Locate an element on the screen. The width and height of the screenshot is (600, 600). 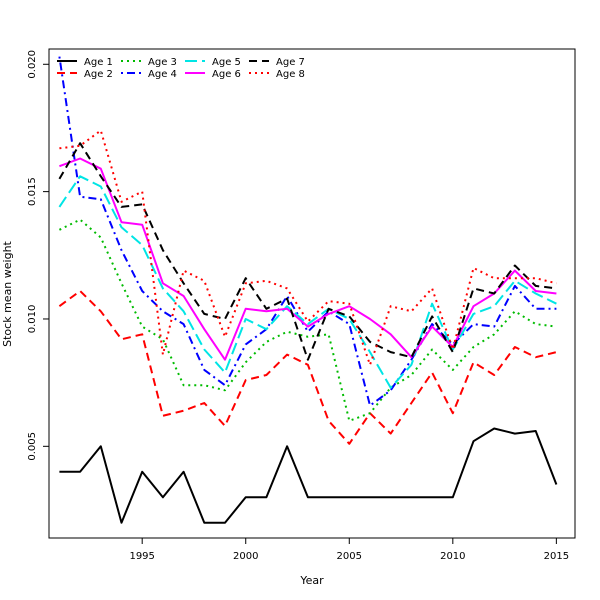
x-tick-label-2015: 2015 is located at coordinates (556, 556).